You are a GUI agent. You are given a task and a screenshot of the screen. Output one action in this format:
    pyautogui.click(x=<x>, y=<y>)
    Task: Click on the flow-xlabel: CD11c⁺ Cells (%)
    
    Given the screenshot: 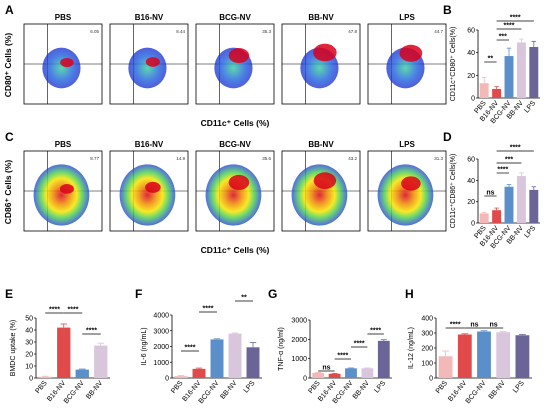 What is the action you would take?
    pyautogui.click(x=235, y=123)
    